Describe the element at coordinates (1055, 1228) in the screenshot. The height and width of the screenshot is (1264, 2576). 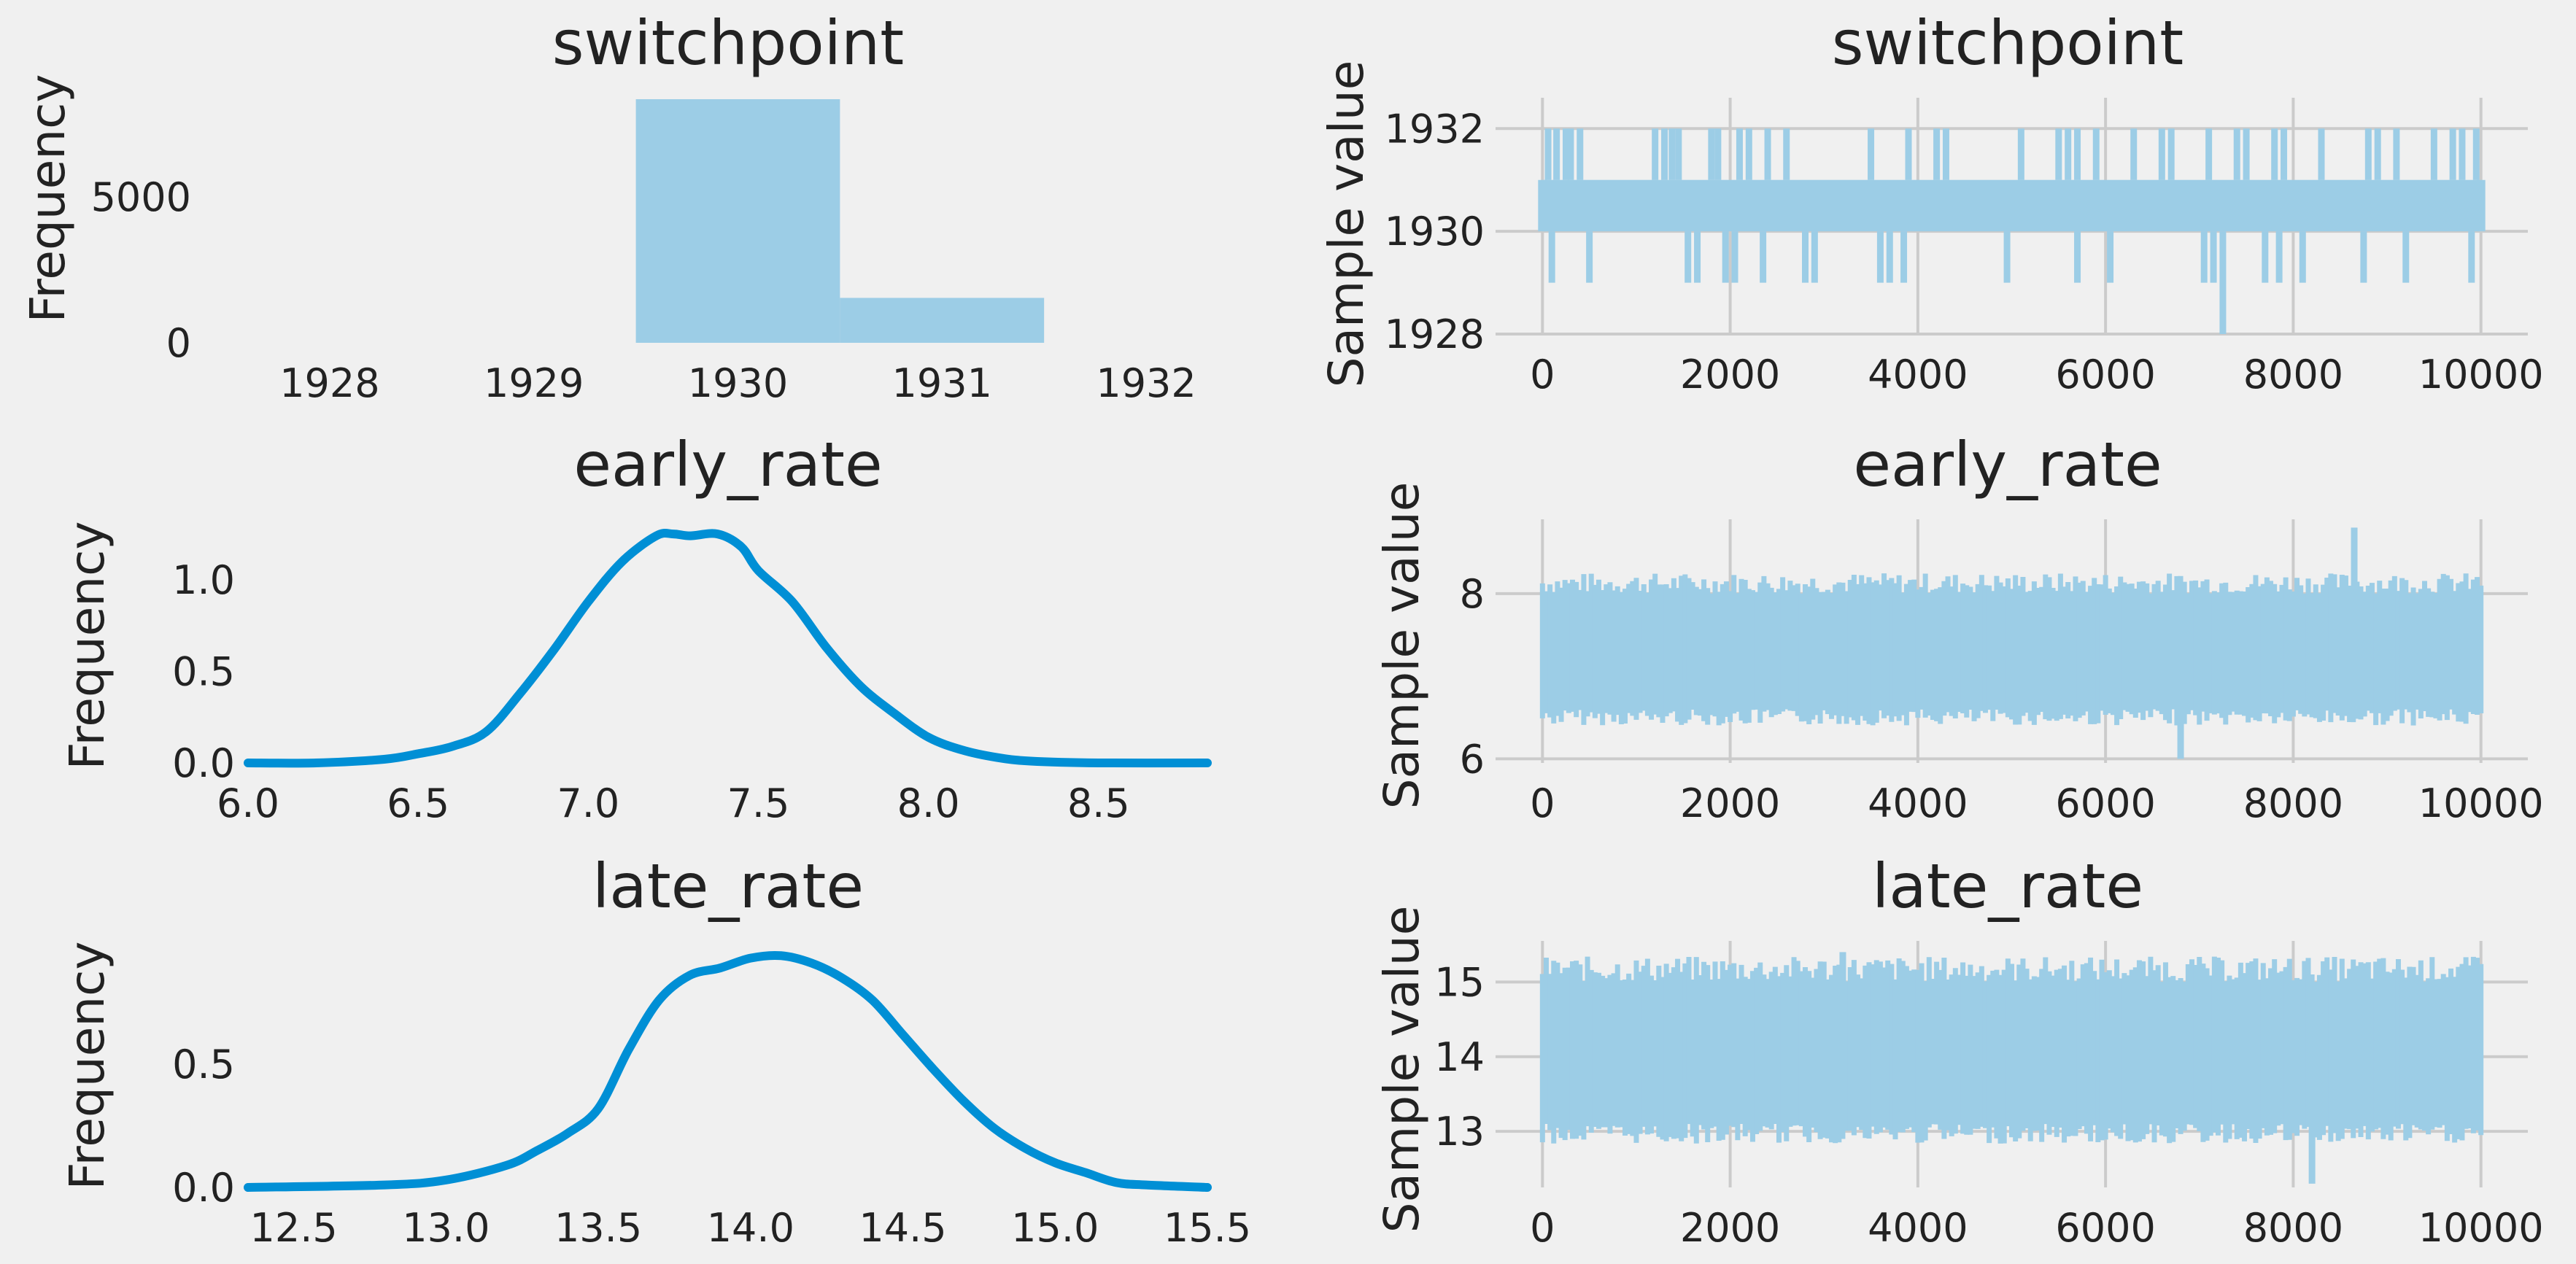
I see `x-tick-label: 15.0` at that location.